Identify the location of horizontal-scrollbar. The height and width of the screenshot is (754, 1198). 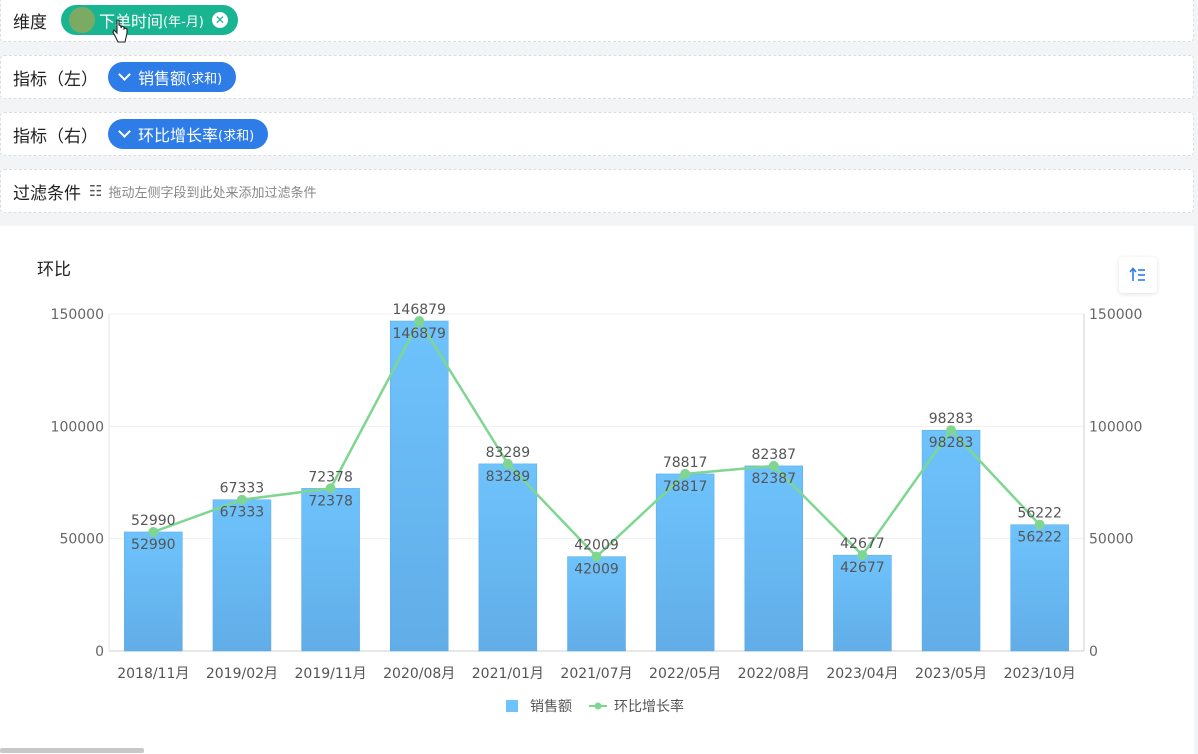
(72, 750).